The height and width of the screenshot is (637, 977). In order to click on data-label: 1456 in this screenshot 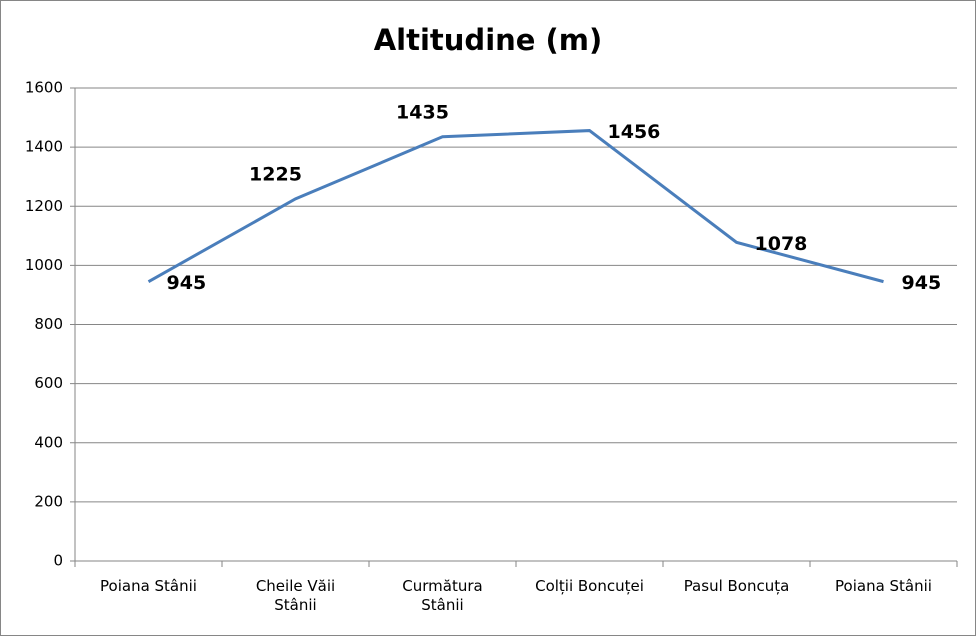, I will do `click(634, 132)`.